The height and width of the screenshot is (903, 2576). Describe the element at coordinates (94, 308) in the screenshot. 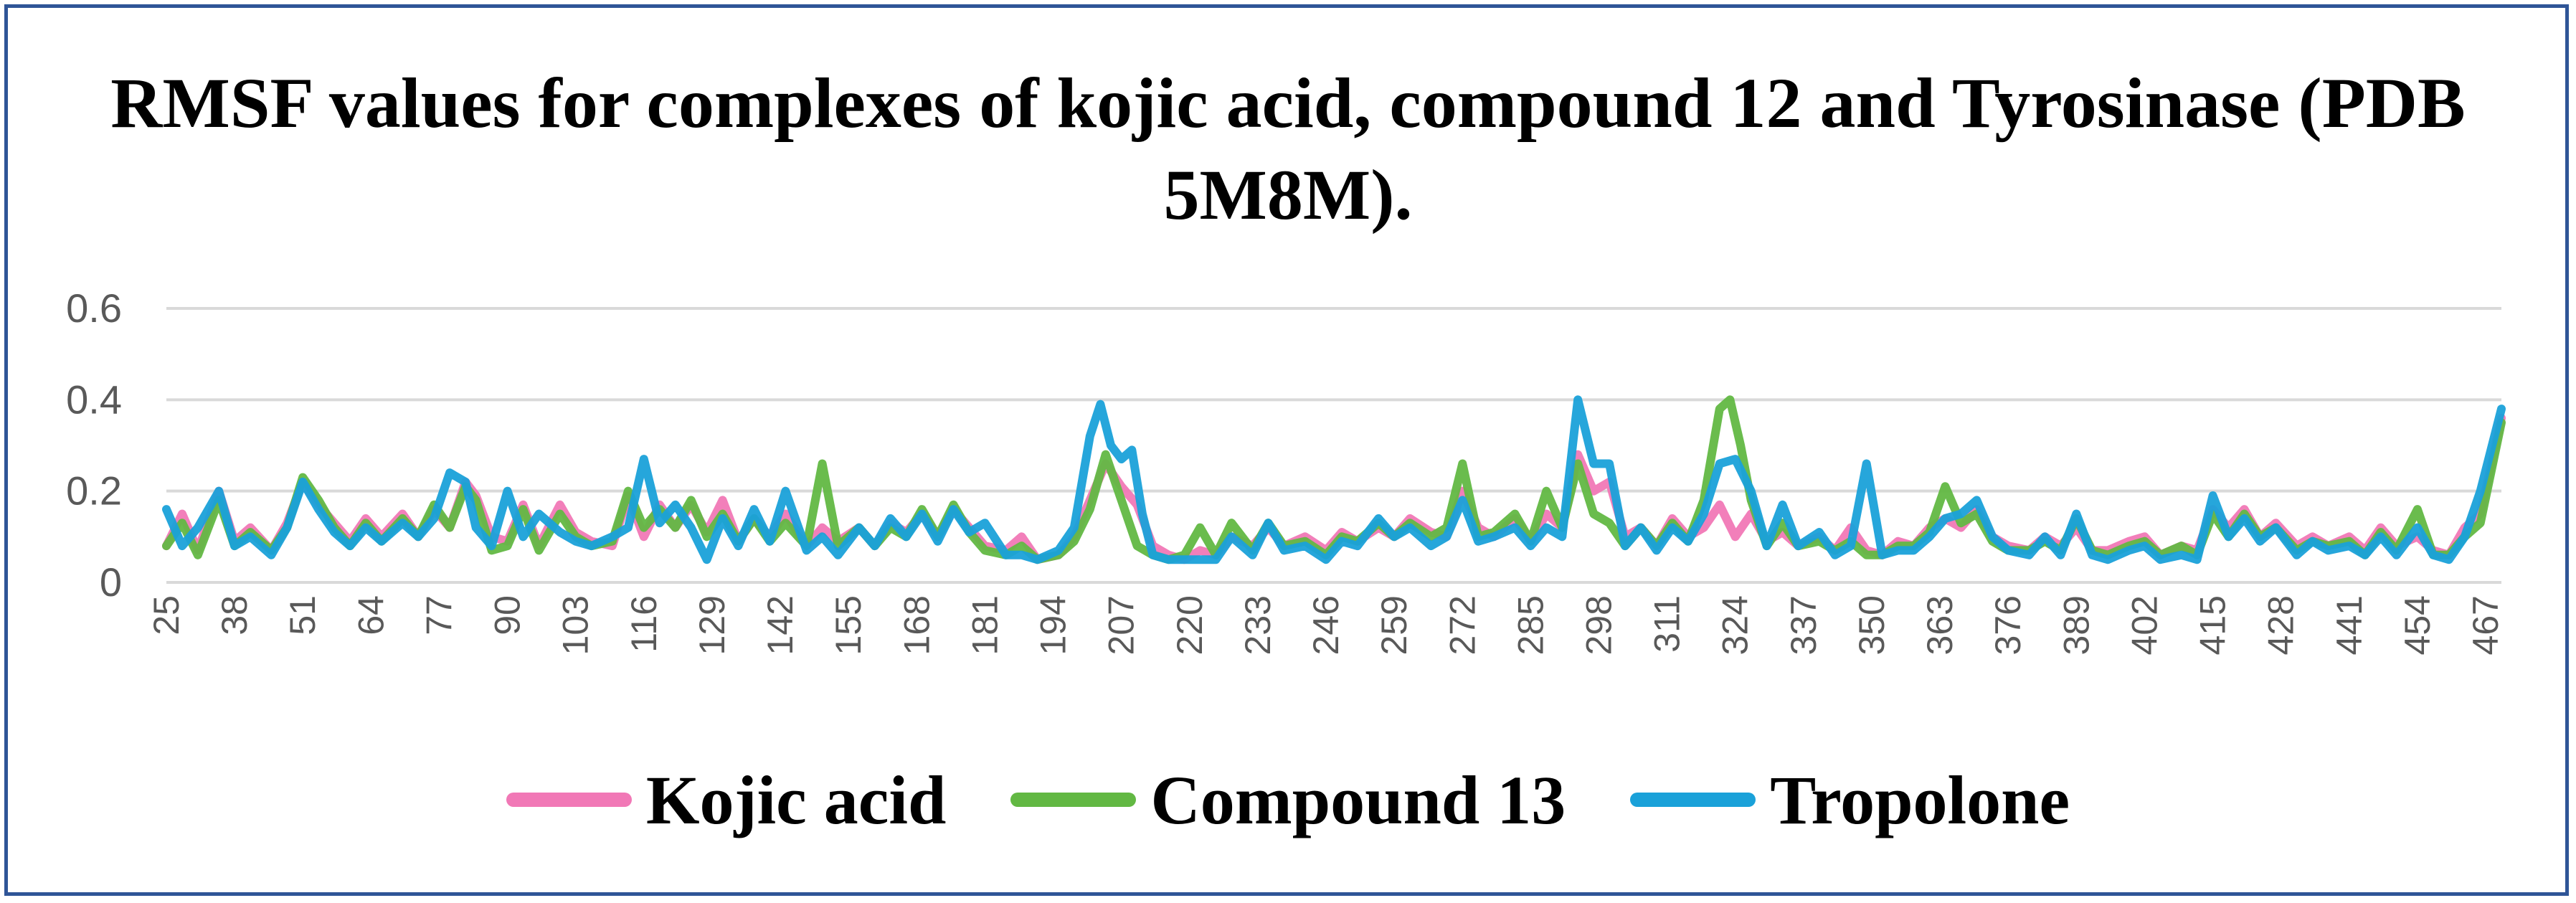

I see `y-tick-label: 0.6` at that location.